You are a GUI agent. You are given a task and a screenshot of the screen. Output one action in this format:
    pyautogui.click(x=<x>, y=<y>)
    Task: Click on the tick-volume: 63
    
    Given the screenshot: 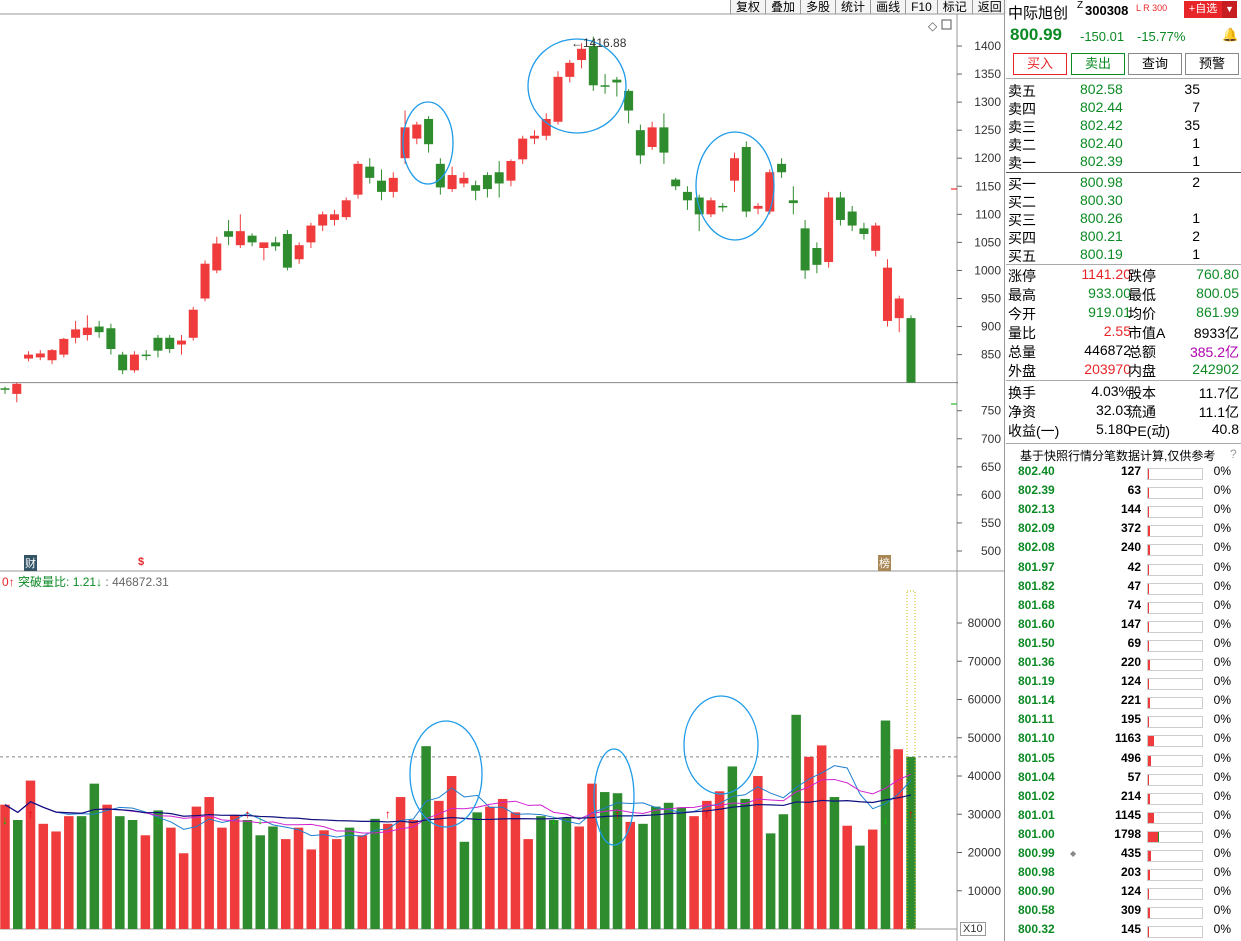 What is the action you would take?
    pyautogui.click(x=1134, y=490)
    